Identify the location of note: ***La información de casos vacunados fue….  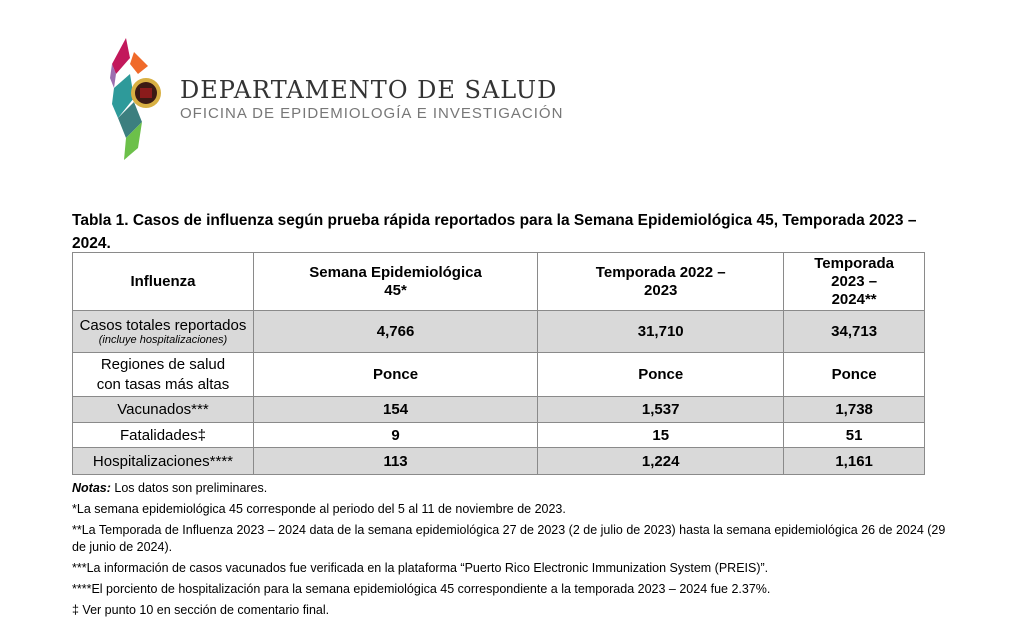
(420, 567).